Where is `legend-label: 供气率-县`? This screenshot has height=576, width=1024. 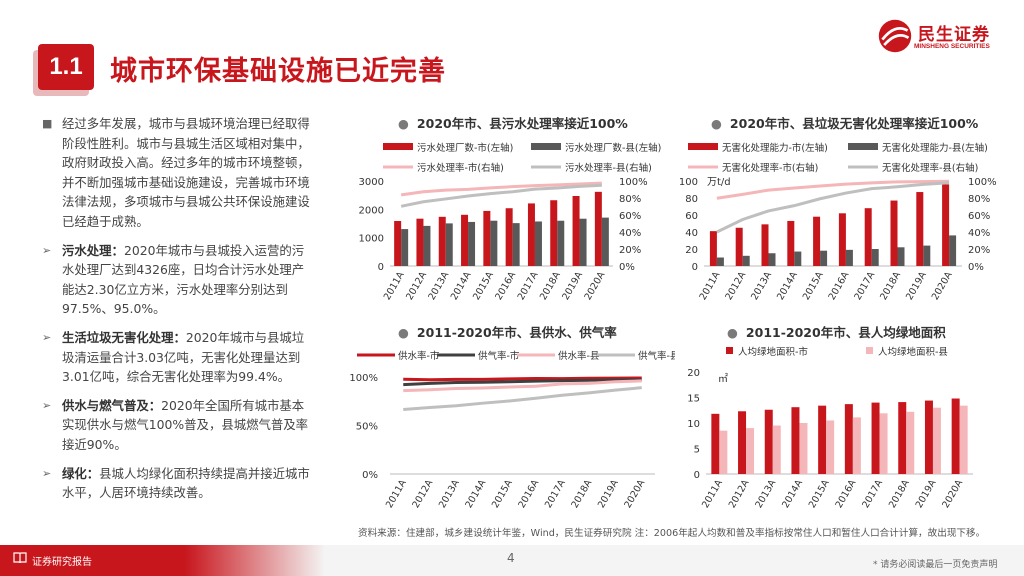 legend-label: 供气率-县 is located at coordinates (656, 356).